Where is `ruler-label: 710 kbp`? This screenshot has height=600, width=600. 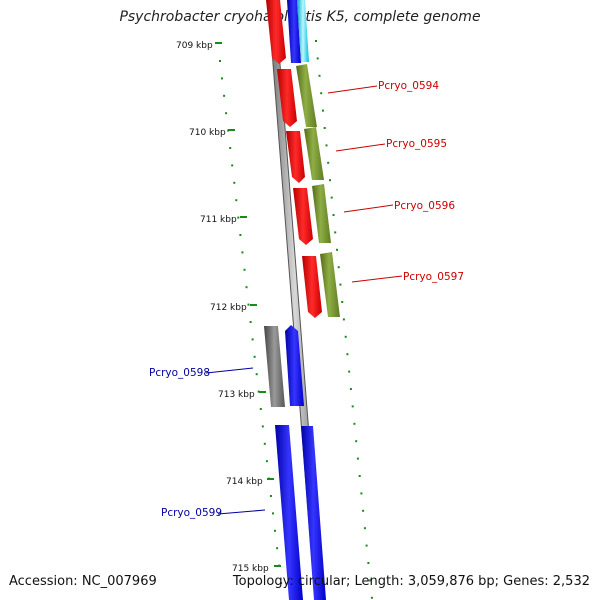
ruler-label: 710 kbp is located at coordinates (207, 133).